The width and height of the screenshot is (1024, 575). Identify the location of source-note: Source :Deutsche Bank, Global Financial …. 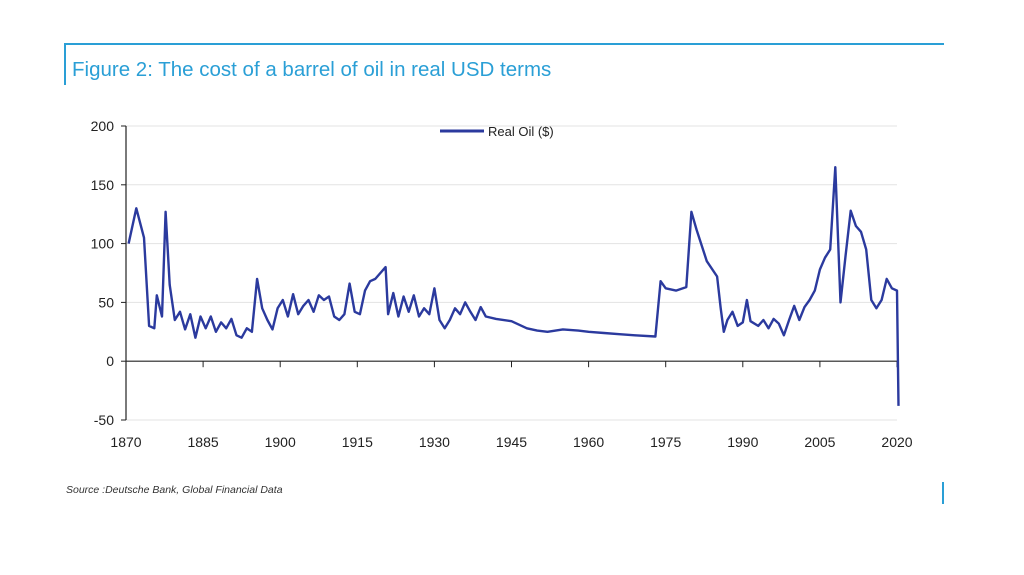
(174, 490).